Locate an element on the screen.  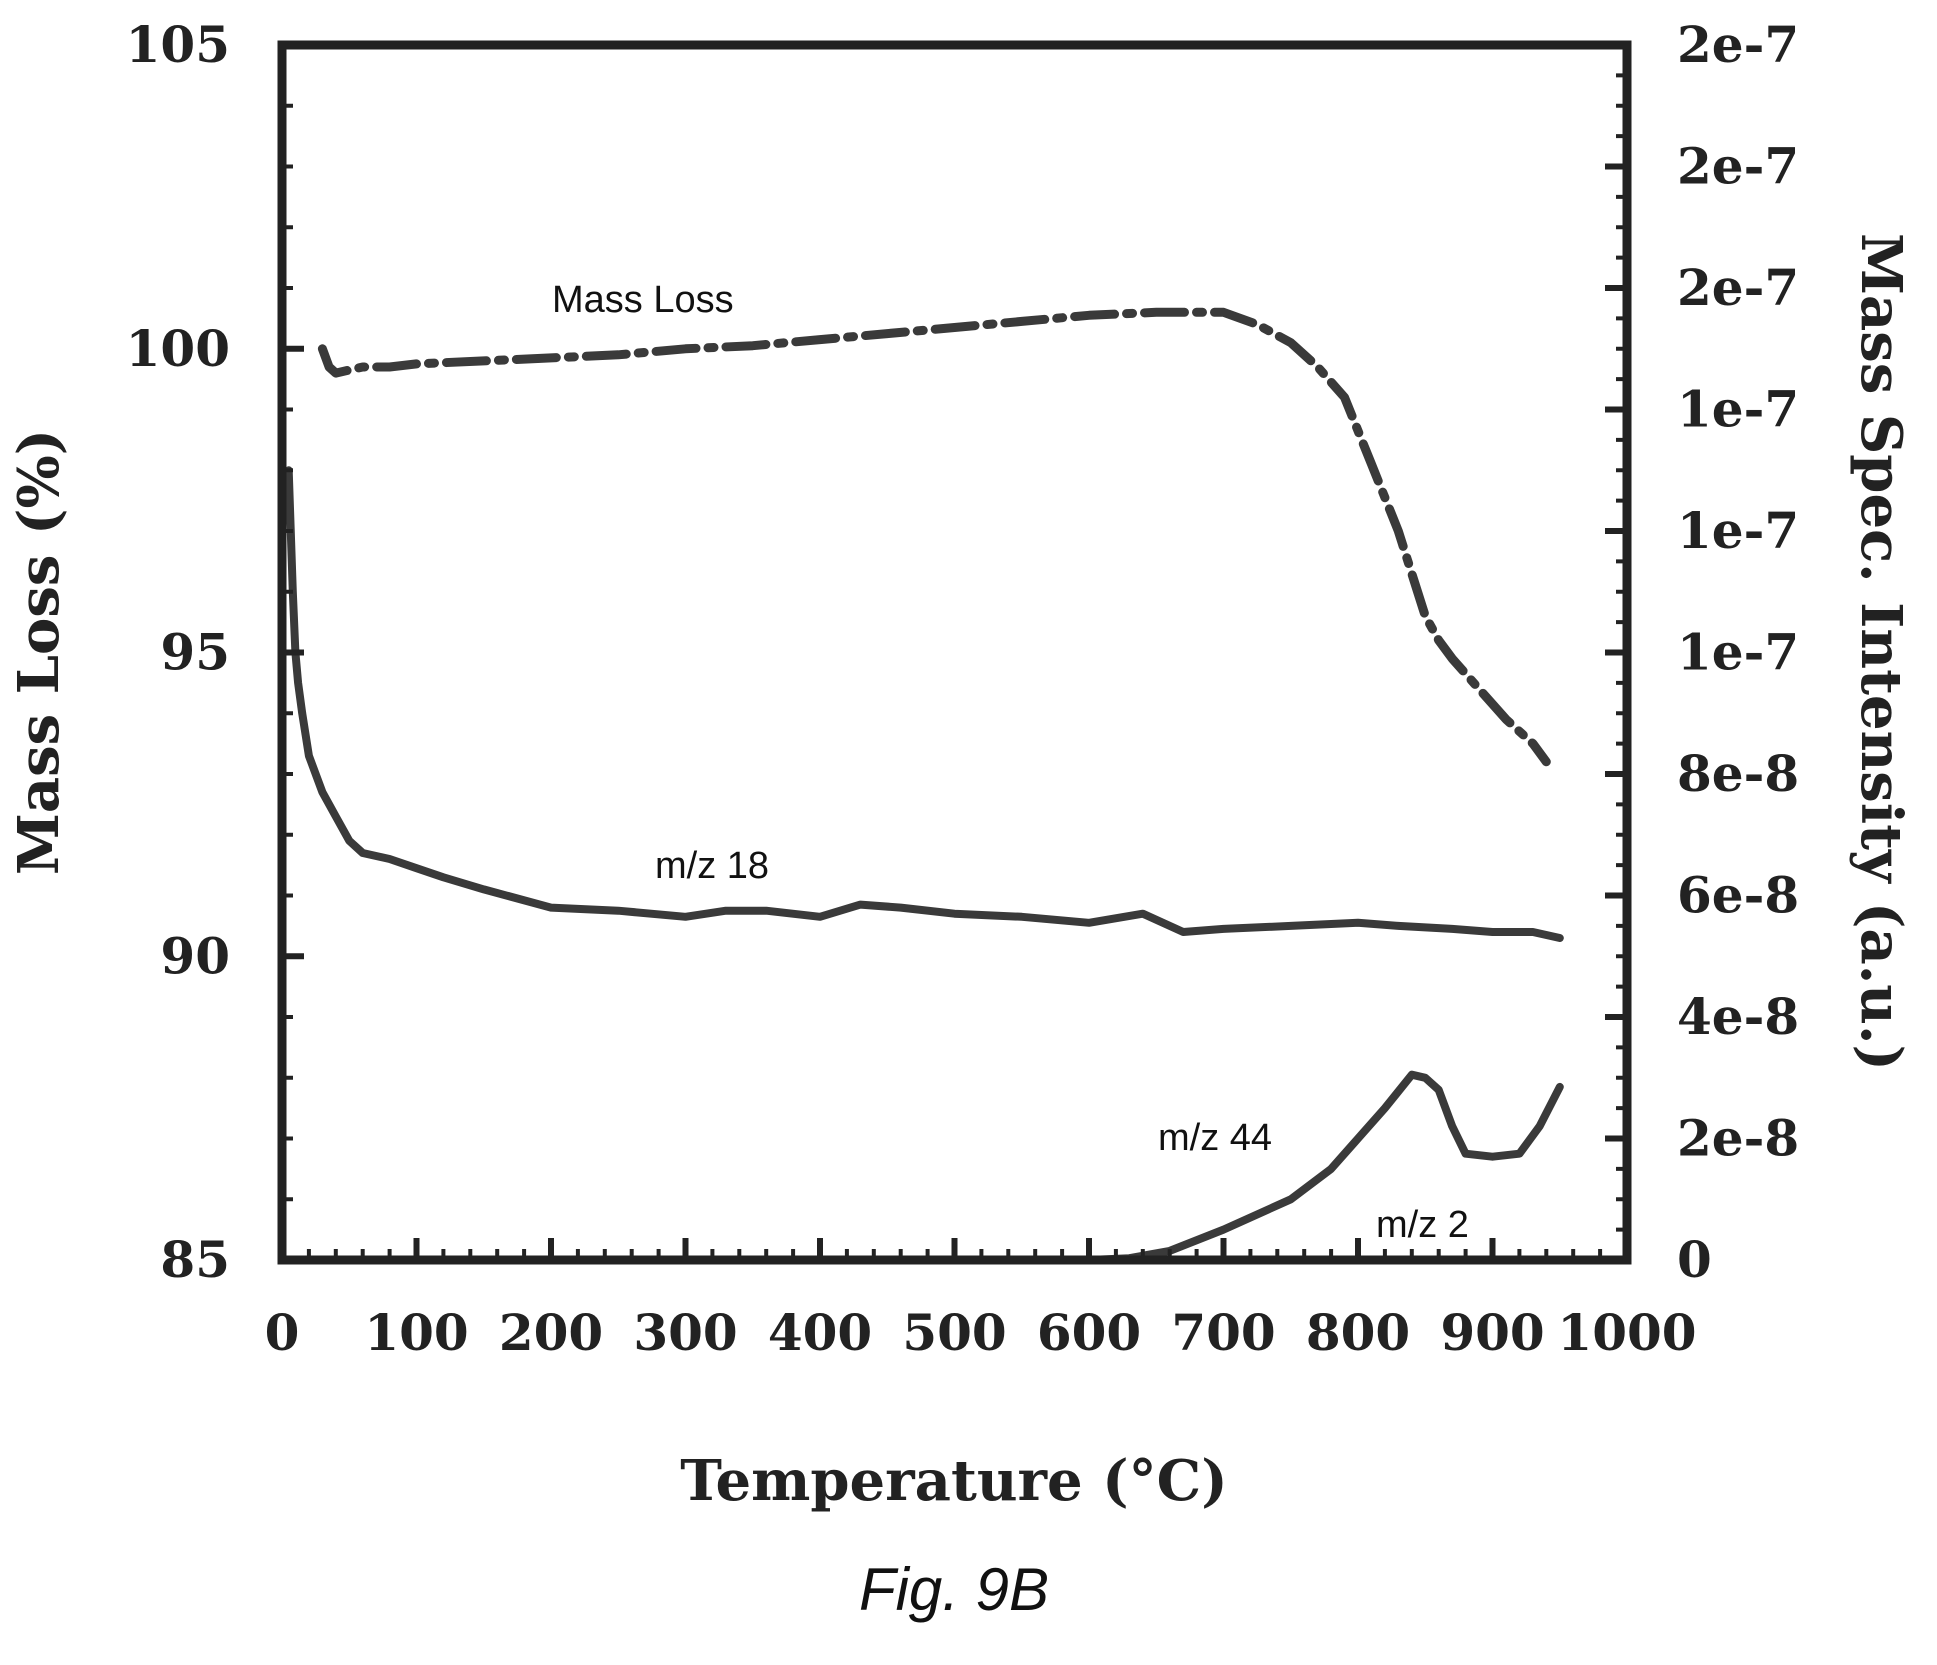
y-left-tick-label: 105 is located at coordinates (178, 44).